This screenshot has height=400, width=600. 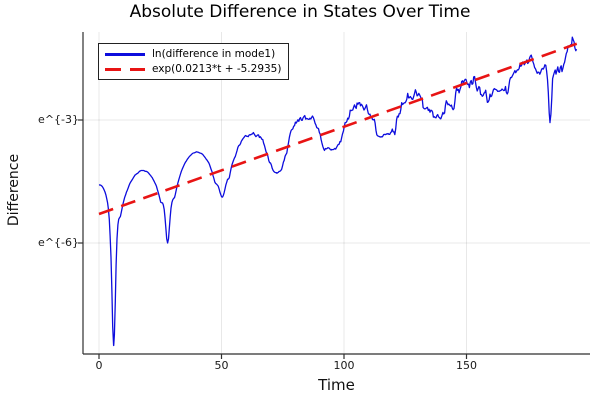 I want to click on legend-entry-red: exp(0.0213*t + -5.2935), so click(x=193, y=69).